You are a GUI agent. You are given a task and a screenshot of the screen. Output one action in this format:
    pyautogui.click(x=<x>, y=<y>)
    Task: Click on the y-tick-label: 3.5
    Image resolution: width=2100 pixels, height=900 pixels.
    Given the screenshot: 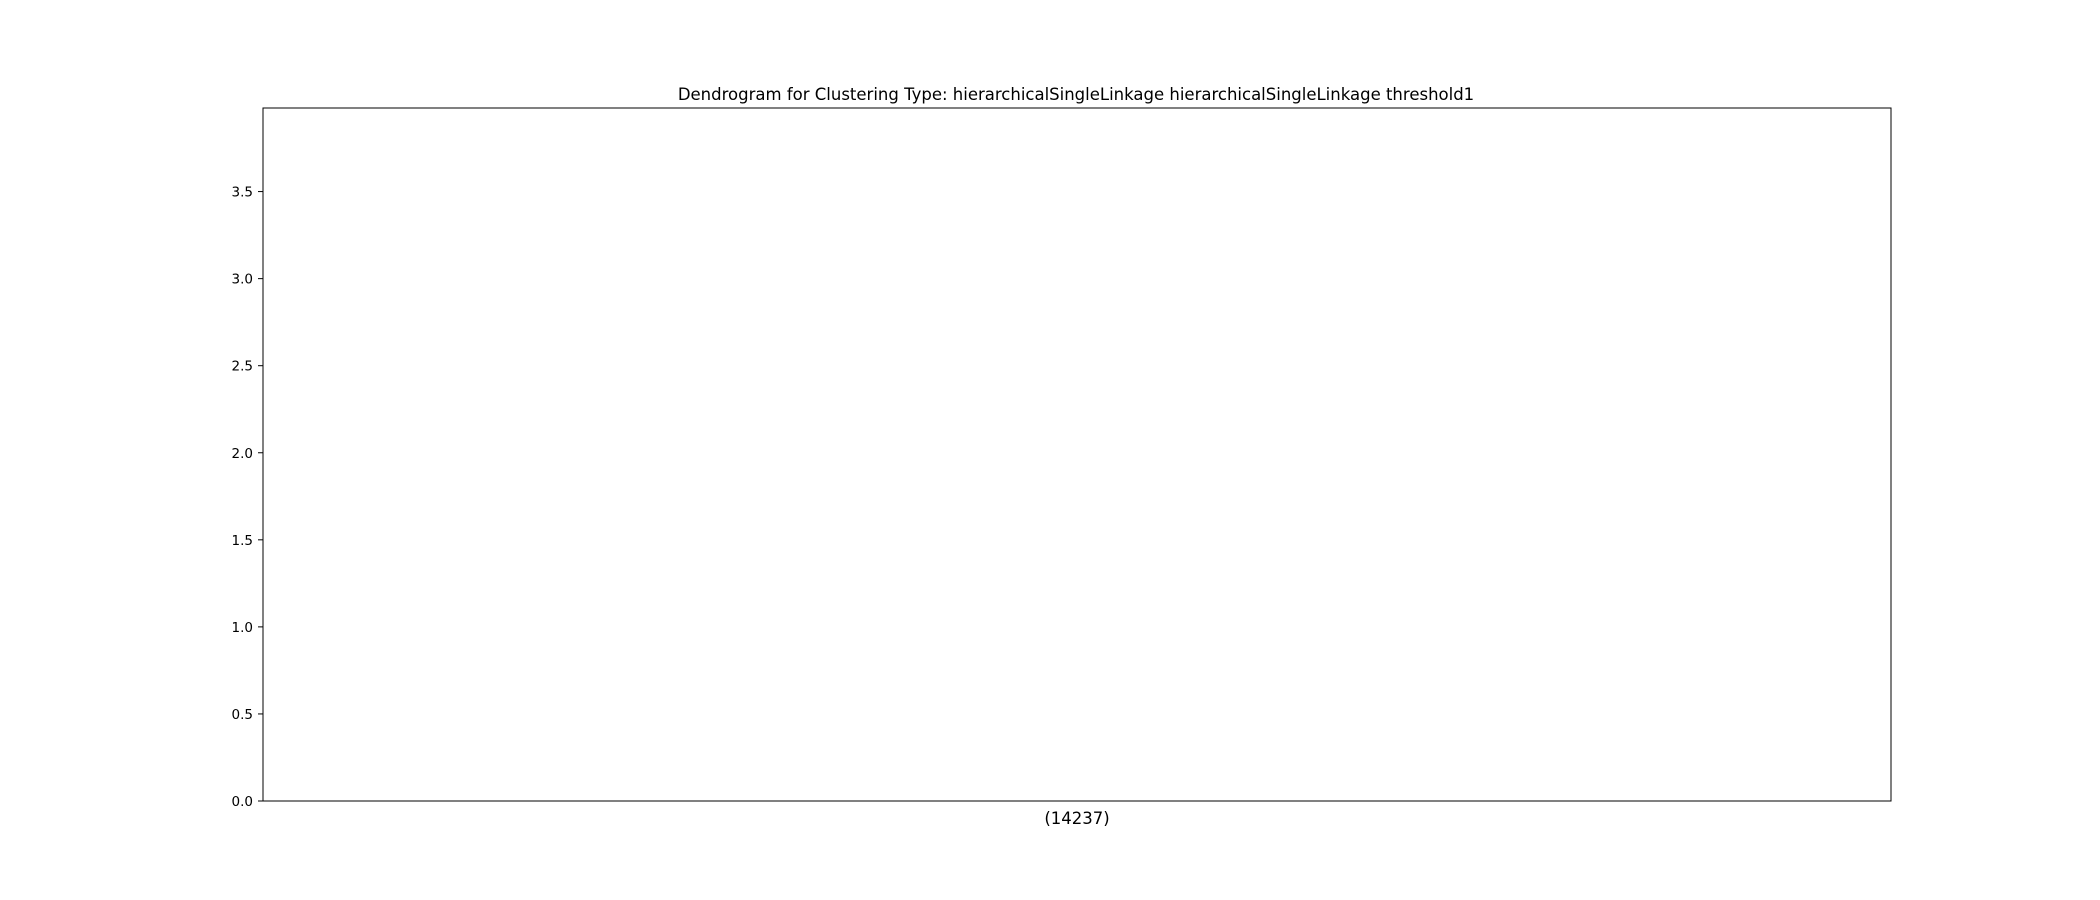 What is the action you would take?
    pyautogui.click(x=242, y=193)
    